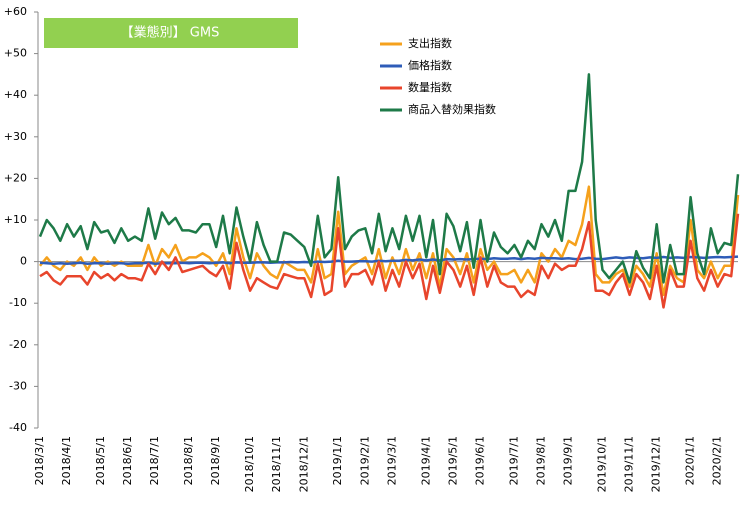  Describe the element at coordinates (15, 177) in the screenshot. I see `y-tick-label: +20` at that location.